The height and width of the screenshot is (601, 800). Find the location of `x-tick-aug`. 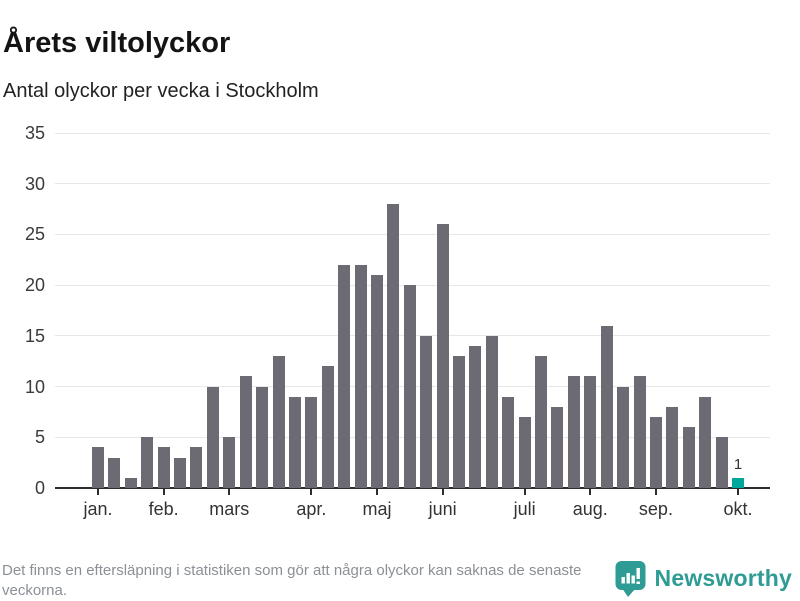

x-tick-aug is located at coordinates (590, 492).